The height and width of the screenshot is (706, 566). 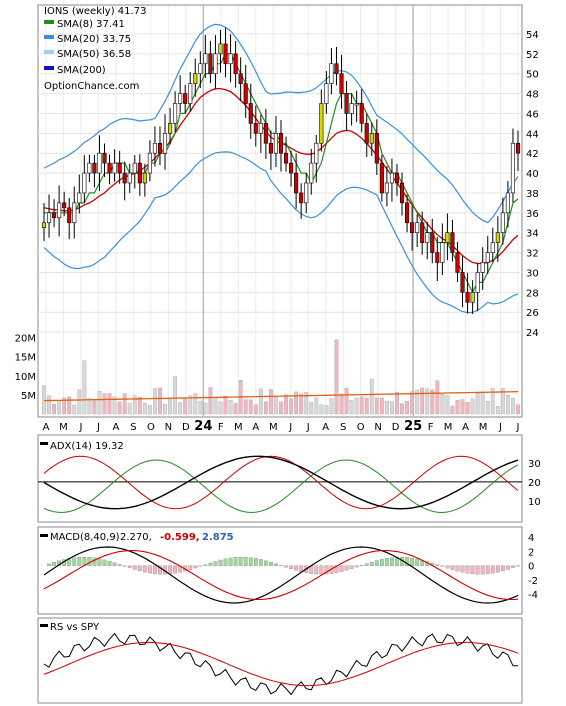 I want to click on adx-legend-text: ADX(14) 19.32, so click(x=87, y=446).